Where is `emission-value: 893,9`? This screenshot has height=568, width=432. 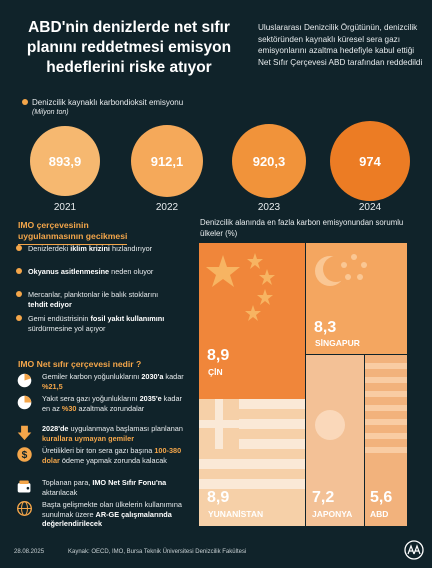
emission-value: 893,9 is located at coordinates (65, 161).